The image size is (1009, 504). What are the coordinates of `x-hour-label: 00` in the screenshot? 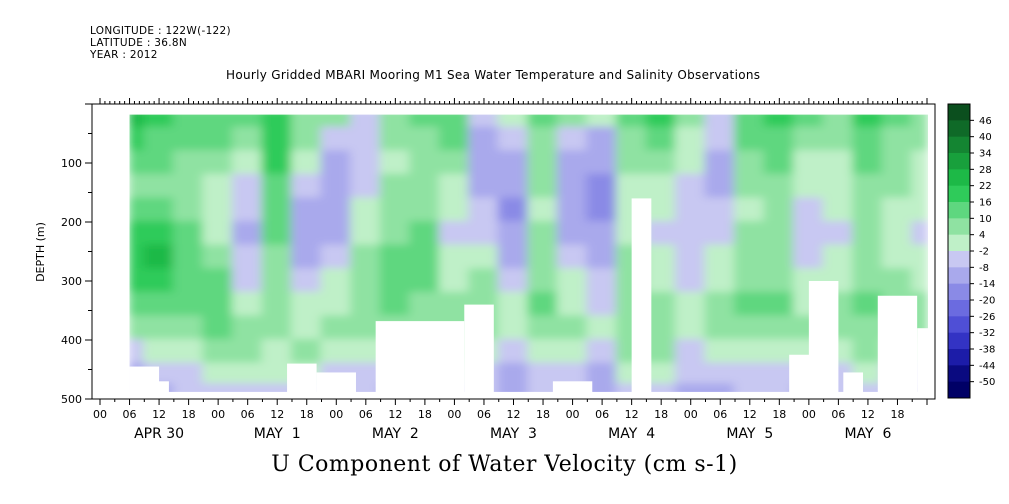 It's located at (100, 414).